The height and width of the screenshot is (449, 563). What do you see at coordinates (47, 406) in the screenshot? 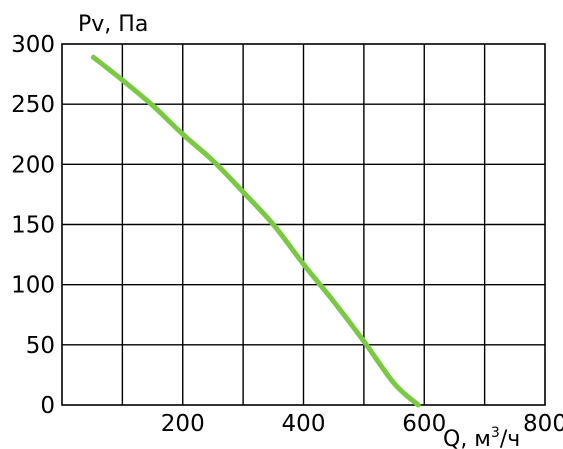
I see `y-tick-label: 0` at bounding box center [47, 406].